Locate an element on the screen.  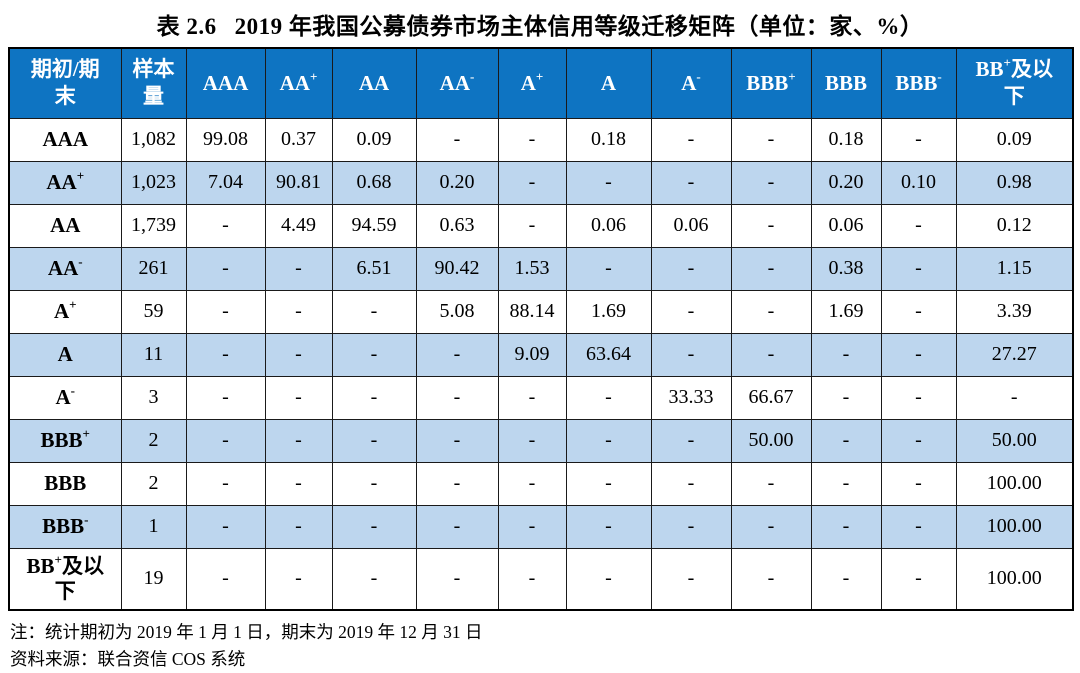
row-header-AAminus: AA- is located at coordinates (65, 268).